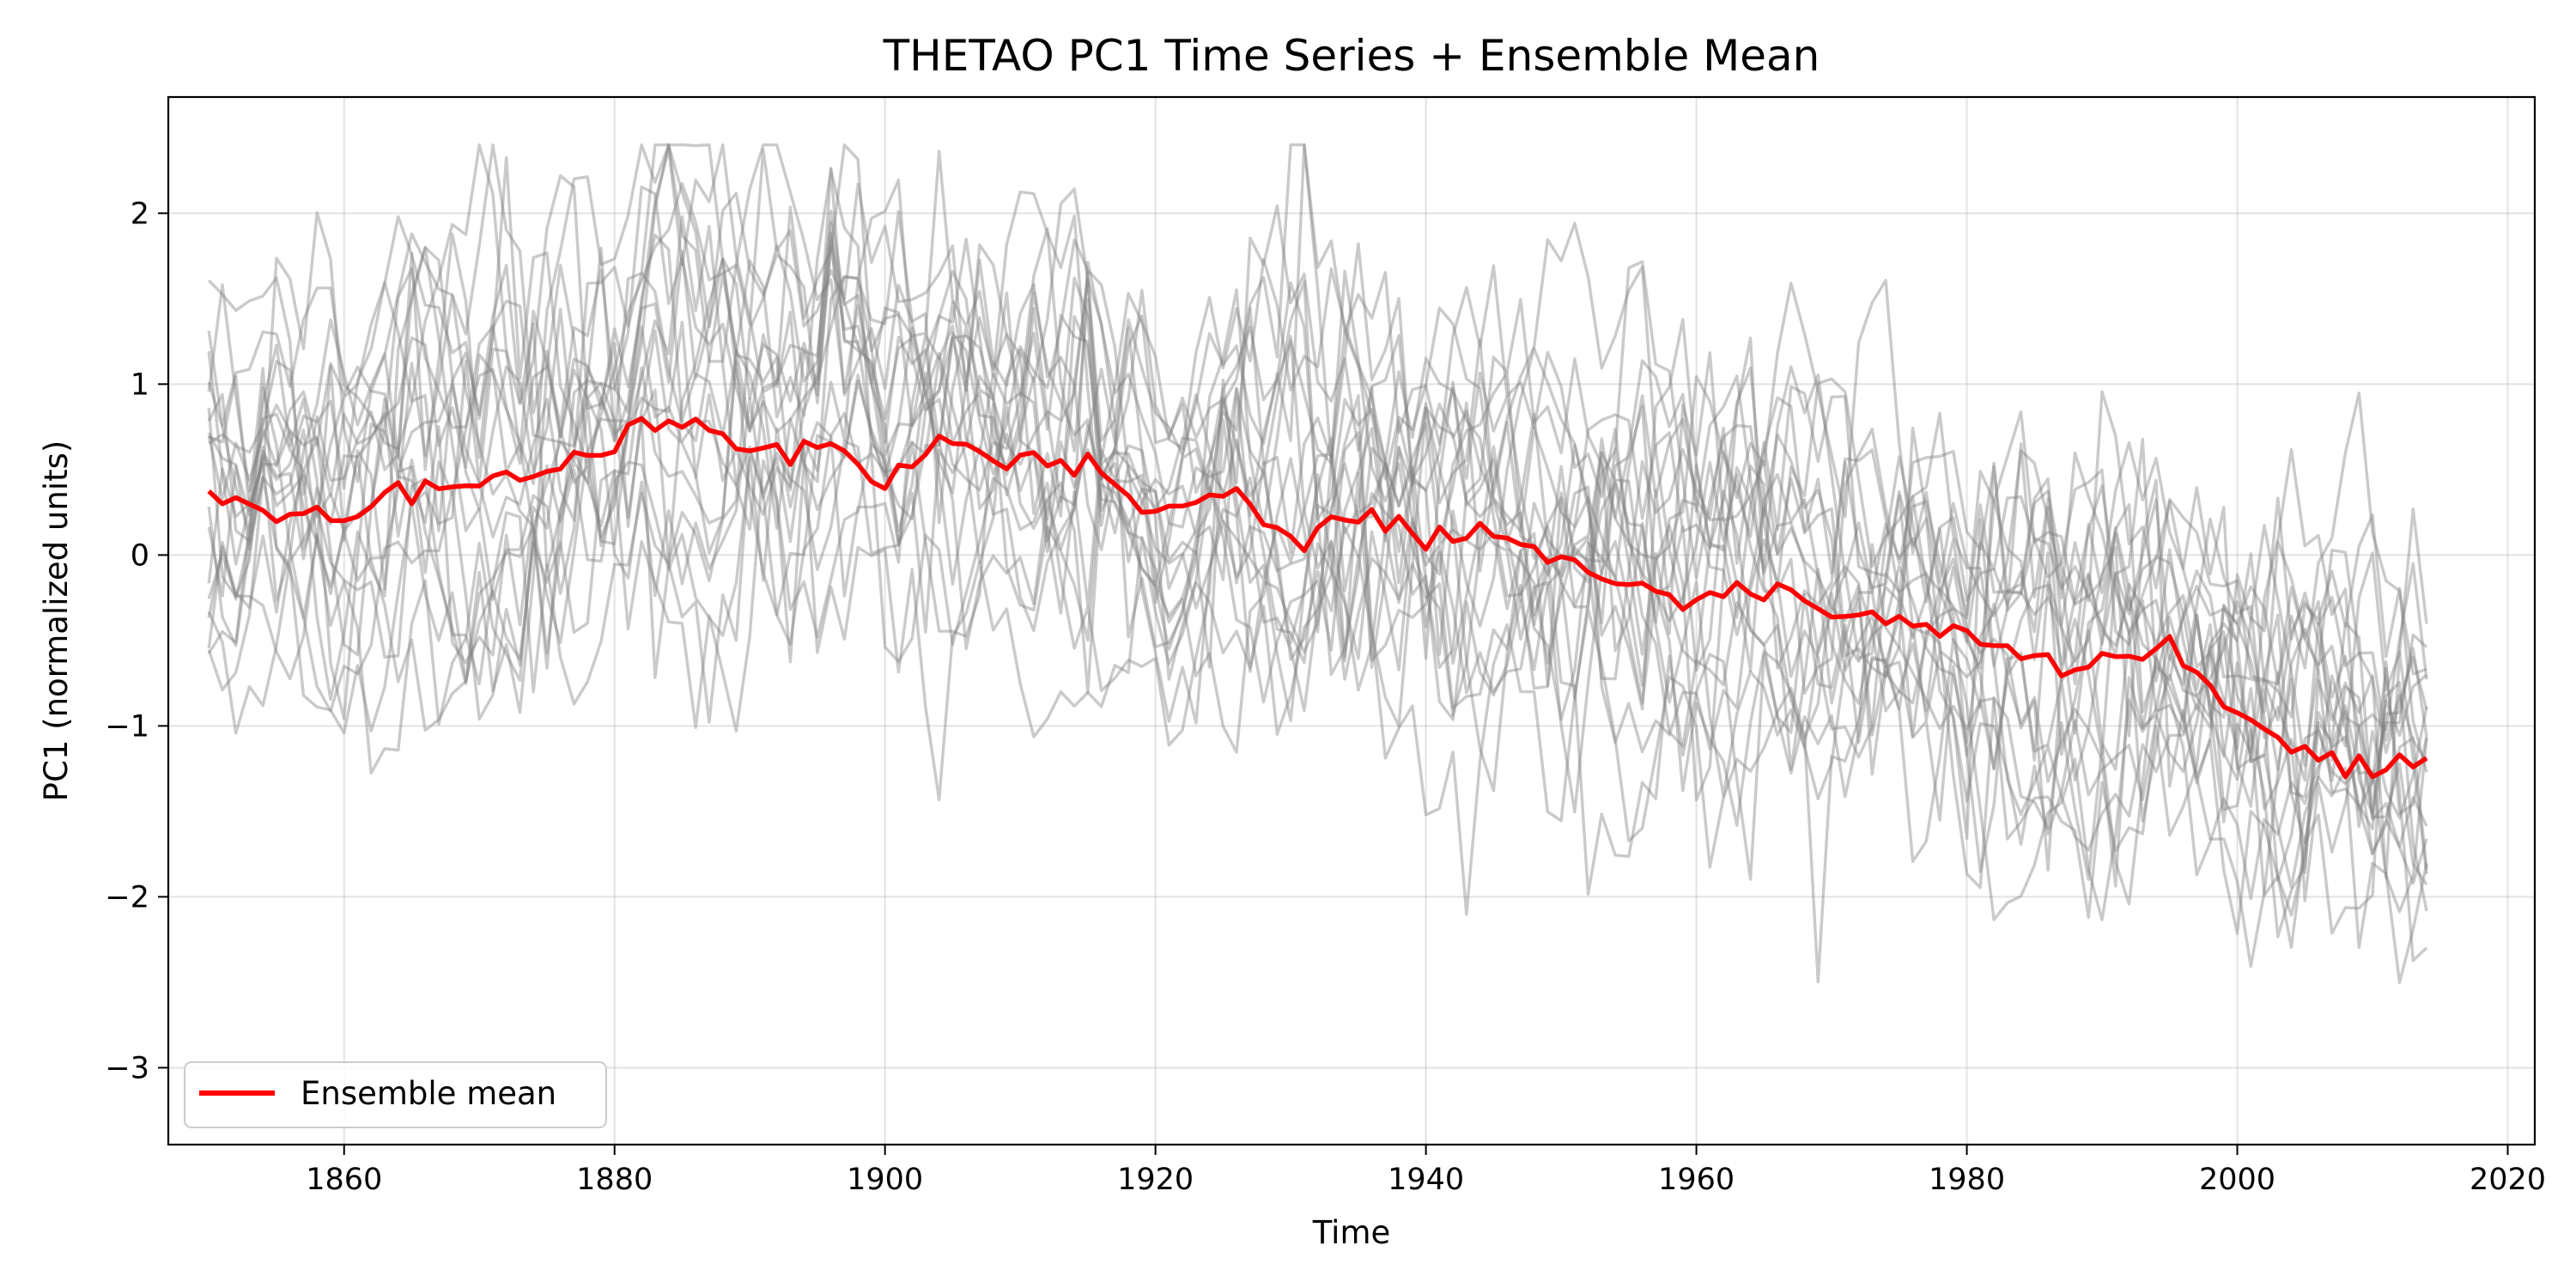  Describe the element at coordinates (1967, 1180) in the screenshot. I see `x-tick-label: 1980` at that location.